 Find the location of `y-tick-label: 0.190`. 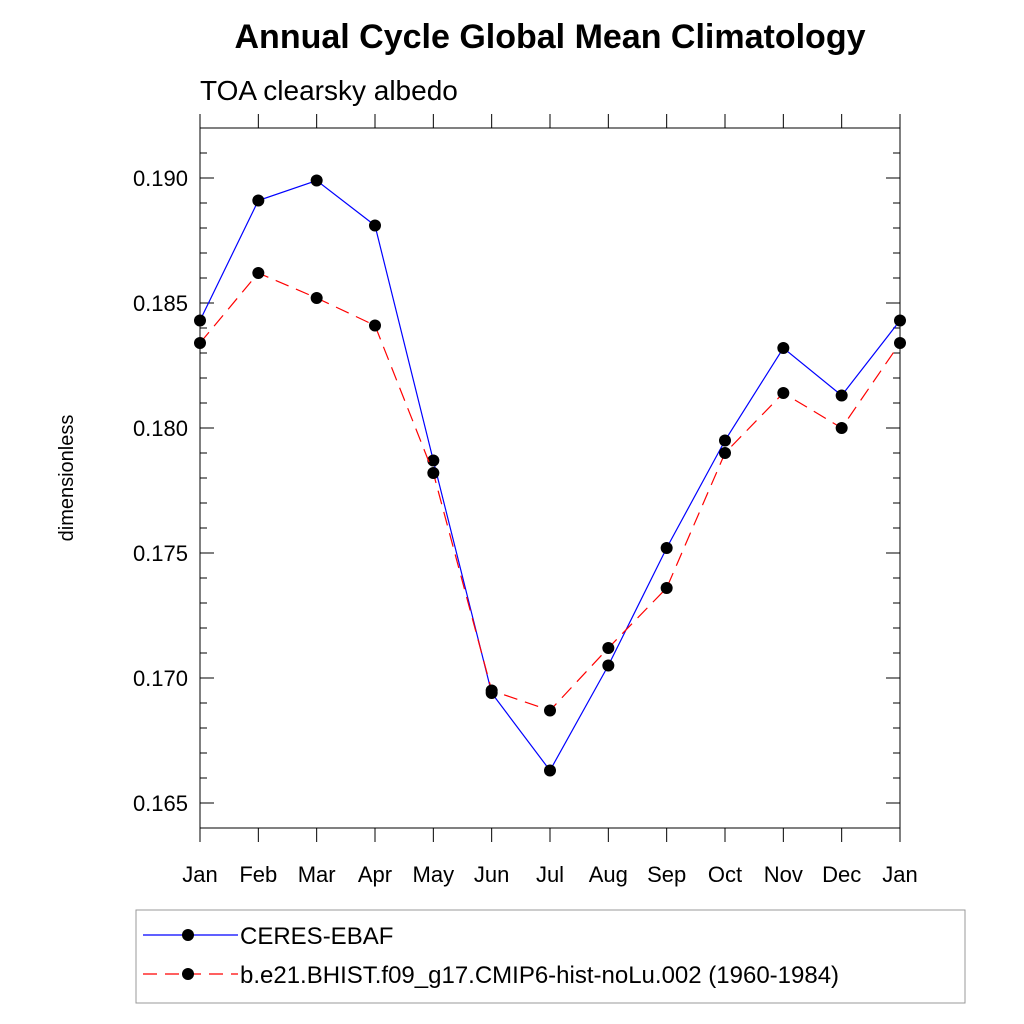

y-tick-label: 0.190 is located at coordinates (160, 178).